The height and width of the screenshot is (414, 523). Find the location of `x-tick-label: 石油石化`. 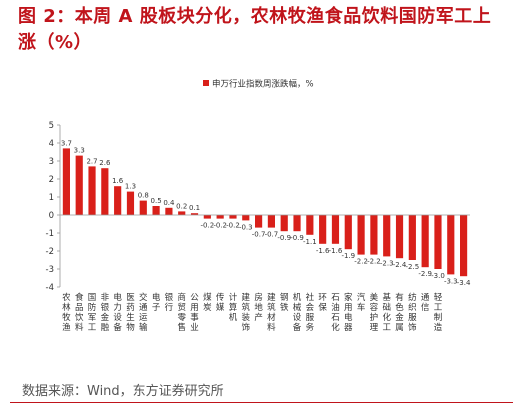

x-tick-label: 石油石化 is located at coordinates (335, 313).